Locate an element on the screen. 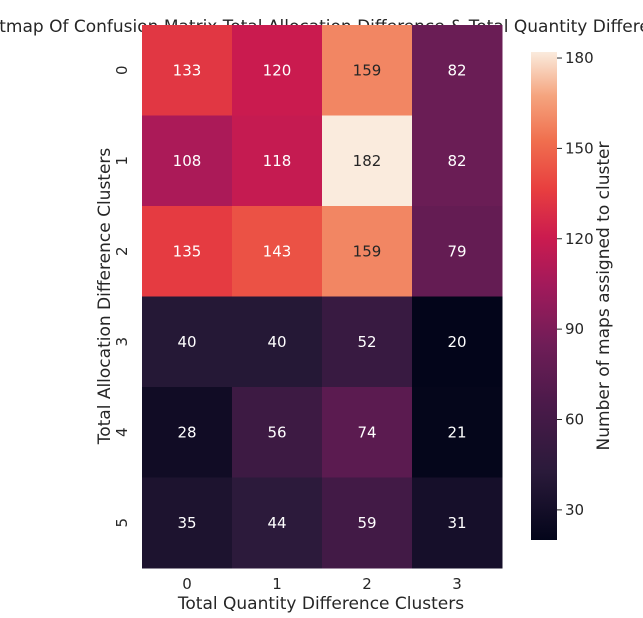 This screenshot has height=618, width=643. cell-value-label: 143 is located at coordinates (277, 251).